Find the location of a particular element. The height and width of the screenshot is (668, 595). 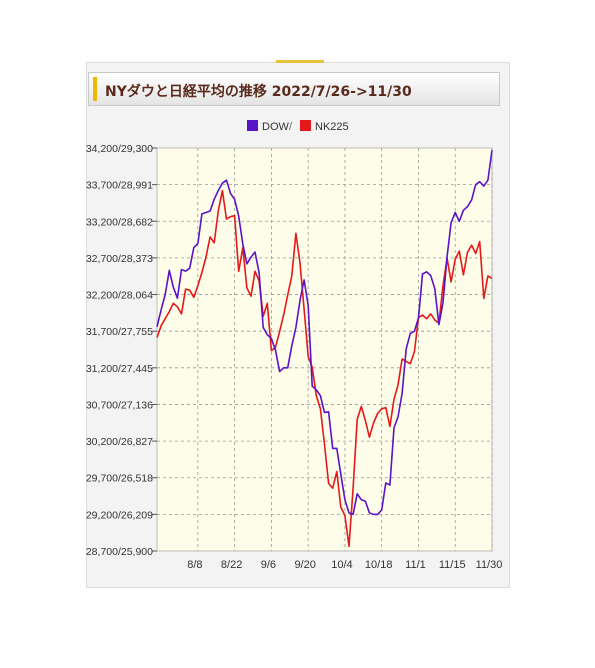

legend-label-dow: DOW is located at coordinates (276, 127).